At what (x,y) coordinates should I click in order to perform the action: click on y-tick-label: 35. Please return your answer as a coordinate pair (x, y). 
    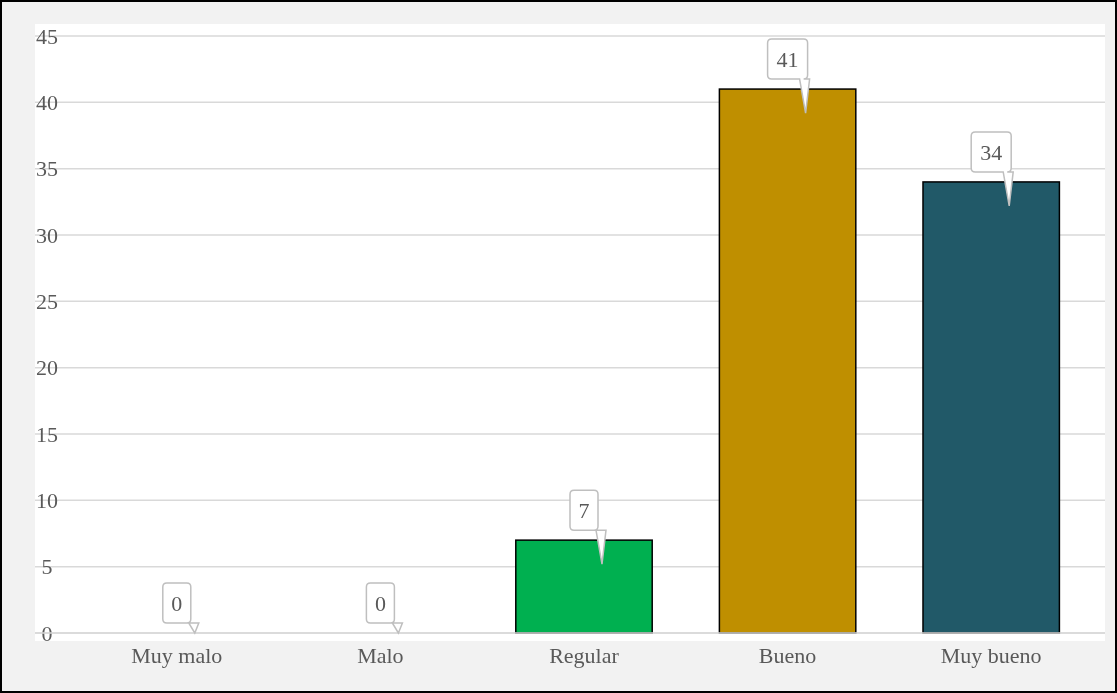
    Looking at the image, I should click on (47, 169).